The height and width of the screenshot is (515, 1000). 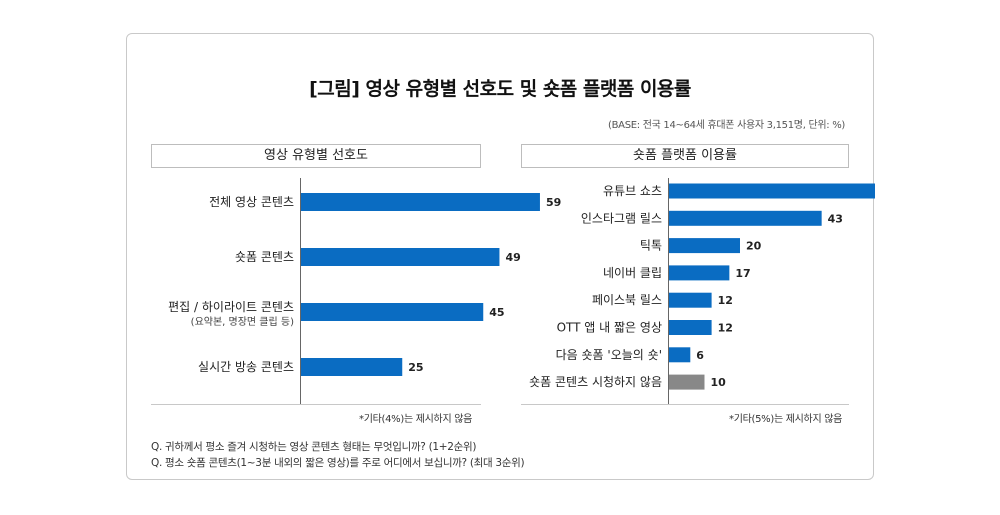 I want to click on left-value-label: 45, so click(x=496, y=312).